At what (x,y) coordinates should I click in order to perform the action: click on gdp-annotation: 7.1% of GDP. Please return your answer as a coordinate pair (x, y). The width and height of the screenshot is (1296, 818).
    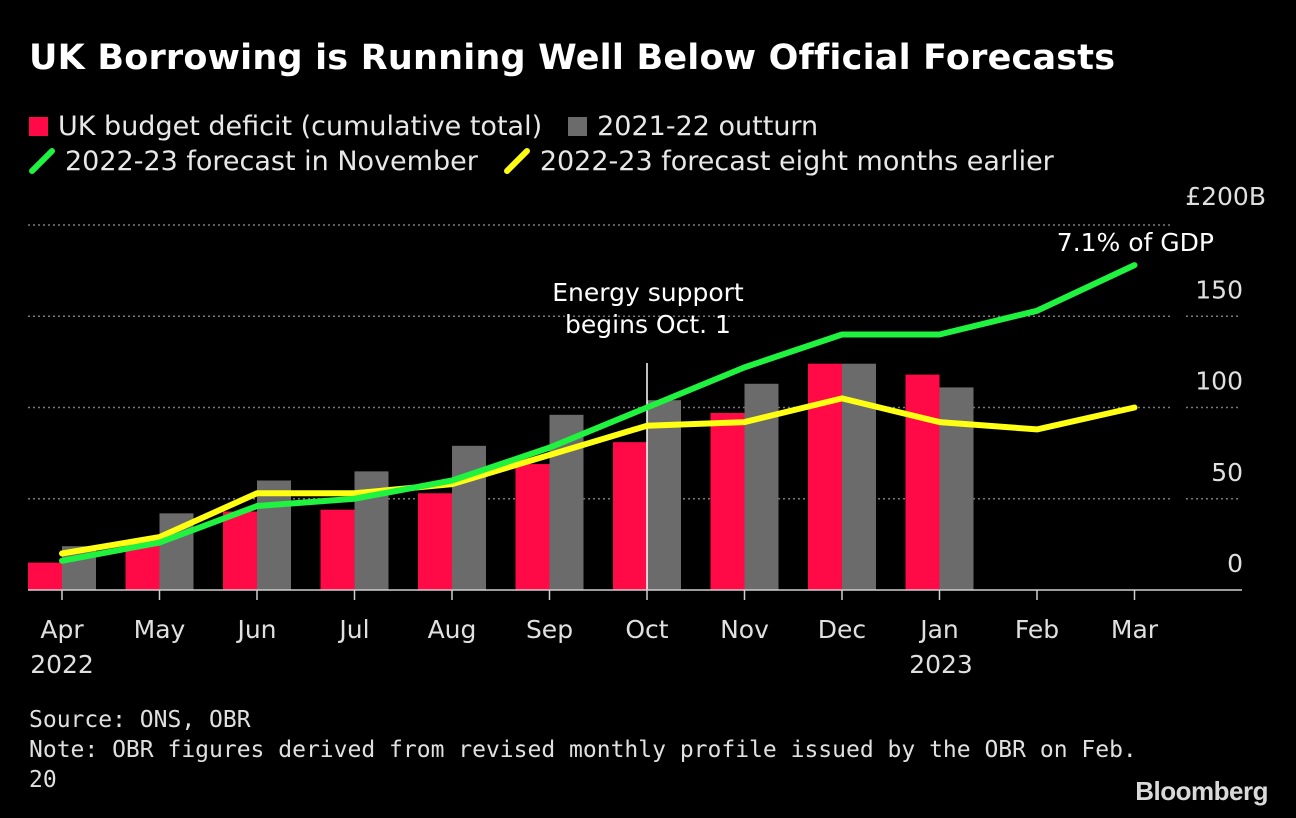
    Looking at the image, I should click on (1135, 242).